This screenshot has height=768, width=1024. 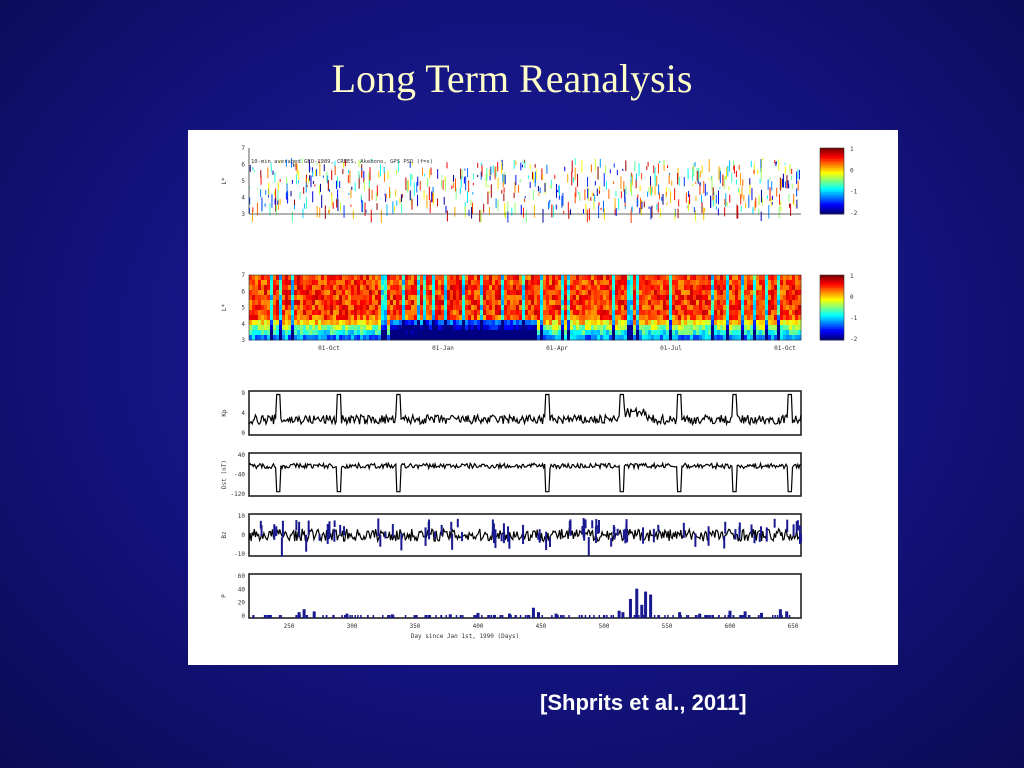 I want to click on panel-pressure-xtick: 550, so click(x=667, y=626).